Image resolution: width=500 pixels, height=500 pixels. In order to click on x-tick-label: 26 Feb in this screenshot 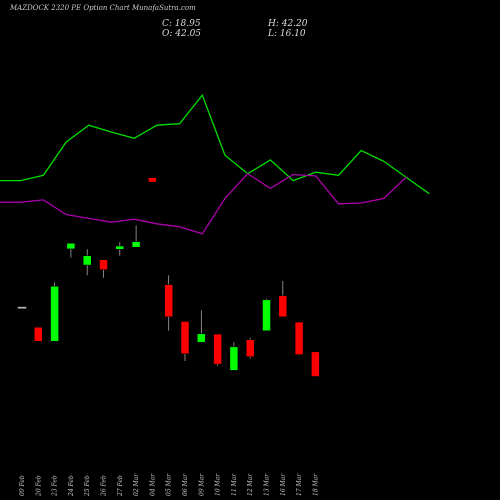, I will do `click(104, 486)`.